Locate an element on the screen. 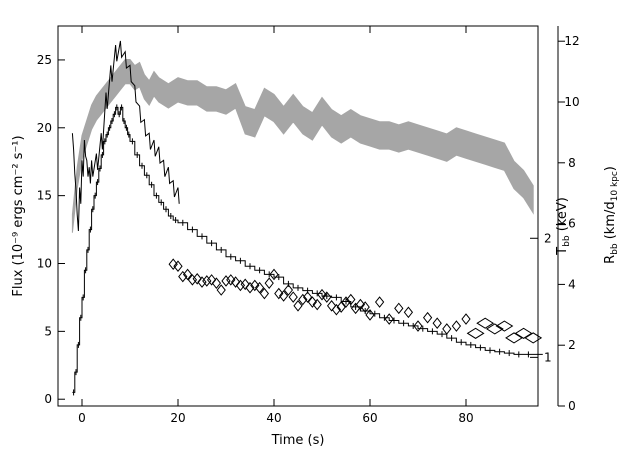  radius-axis: 0 2 4 6 8 10 12 is located at coordinates (569, 223).